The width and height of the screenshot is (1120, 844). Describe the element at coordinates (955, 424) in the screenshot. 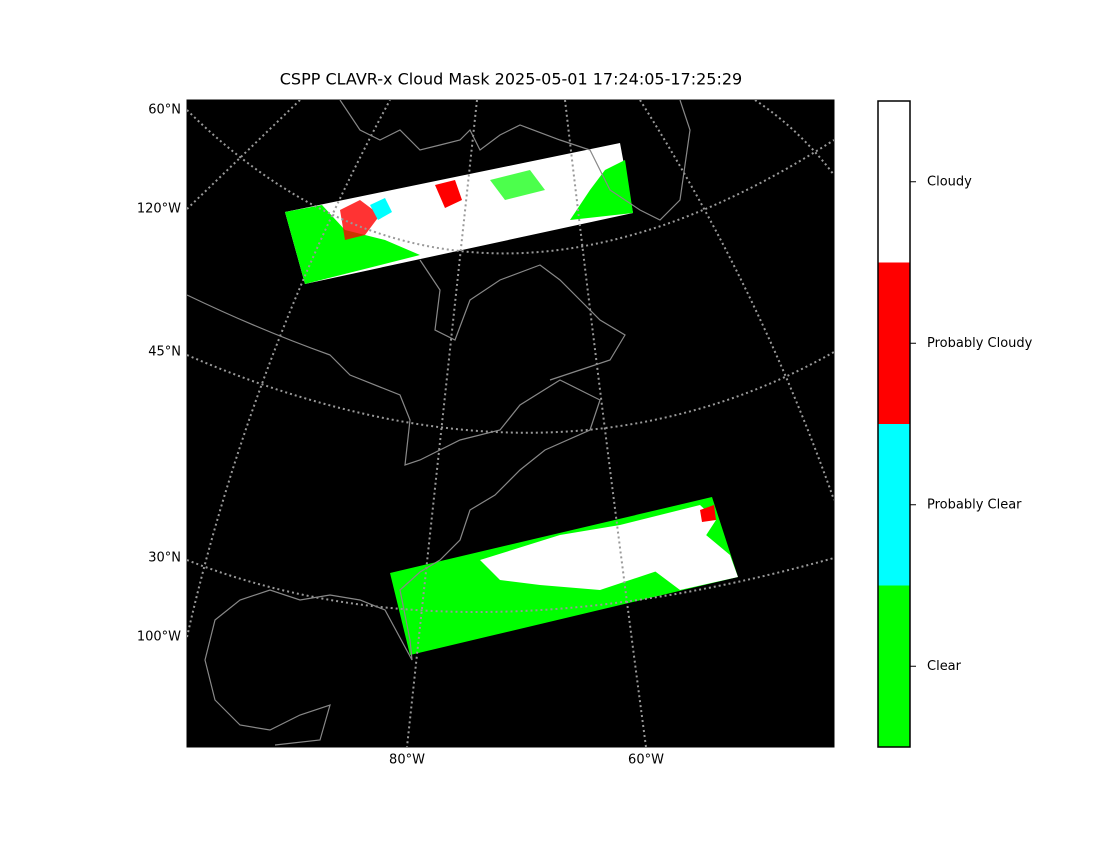

I see `colorbar: Clear Probably Clear Probably Cloudy Cloudy` at that location.